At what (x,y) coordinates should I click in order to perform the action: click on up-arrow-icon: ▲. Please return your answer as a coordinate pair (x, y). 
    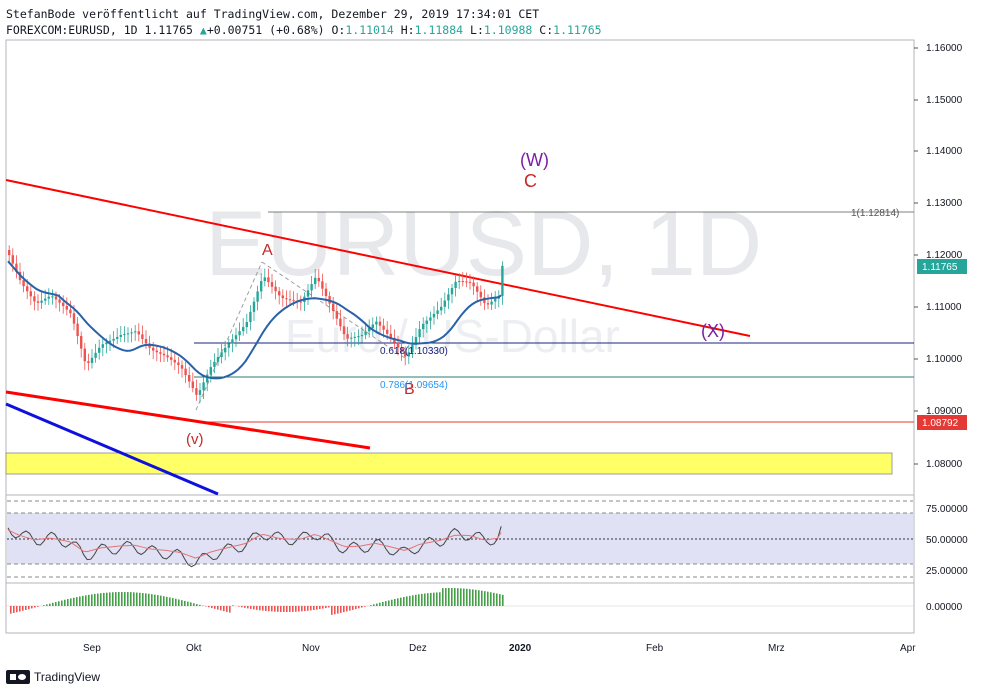
    Looking at the image, I should click on (203, 30).